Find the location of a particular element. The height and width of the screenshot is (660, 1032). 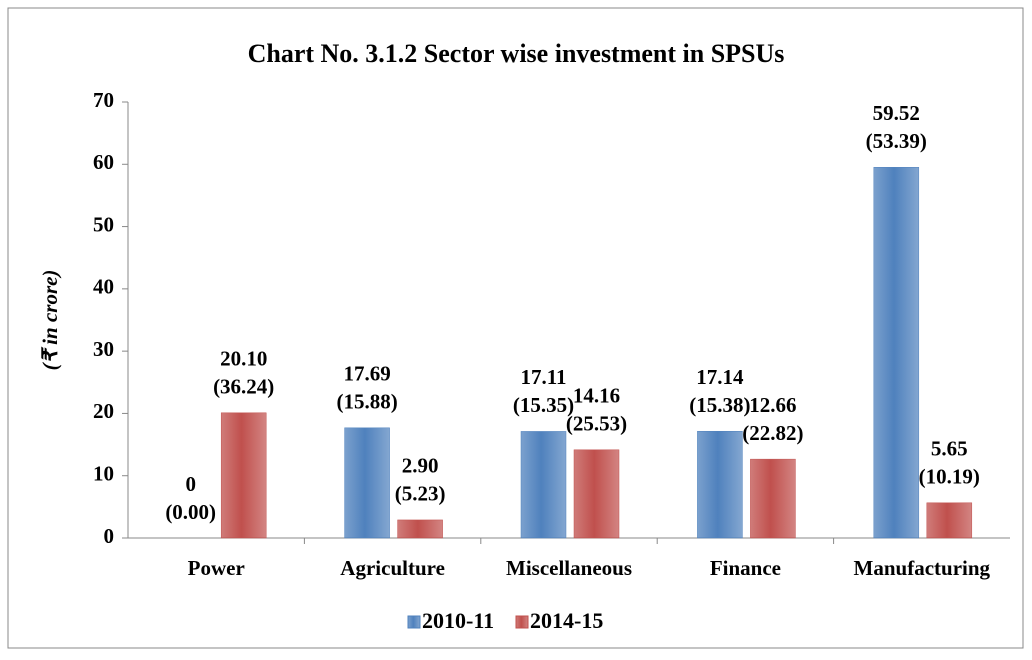

data-label: 20.10 is located at coordinates (243, 359).